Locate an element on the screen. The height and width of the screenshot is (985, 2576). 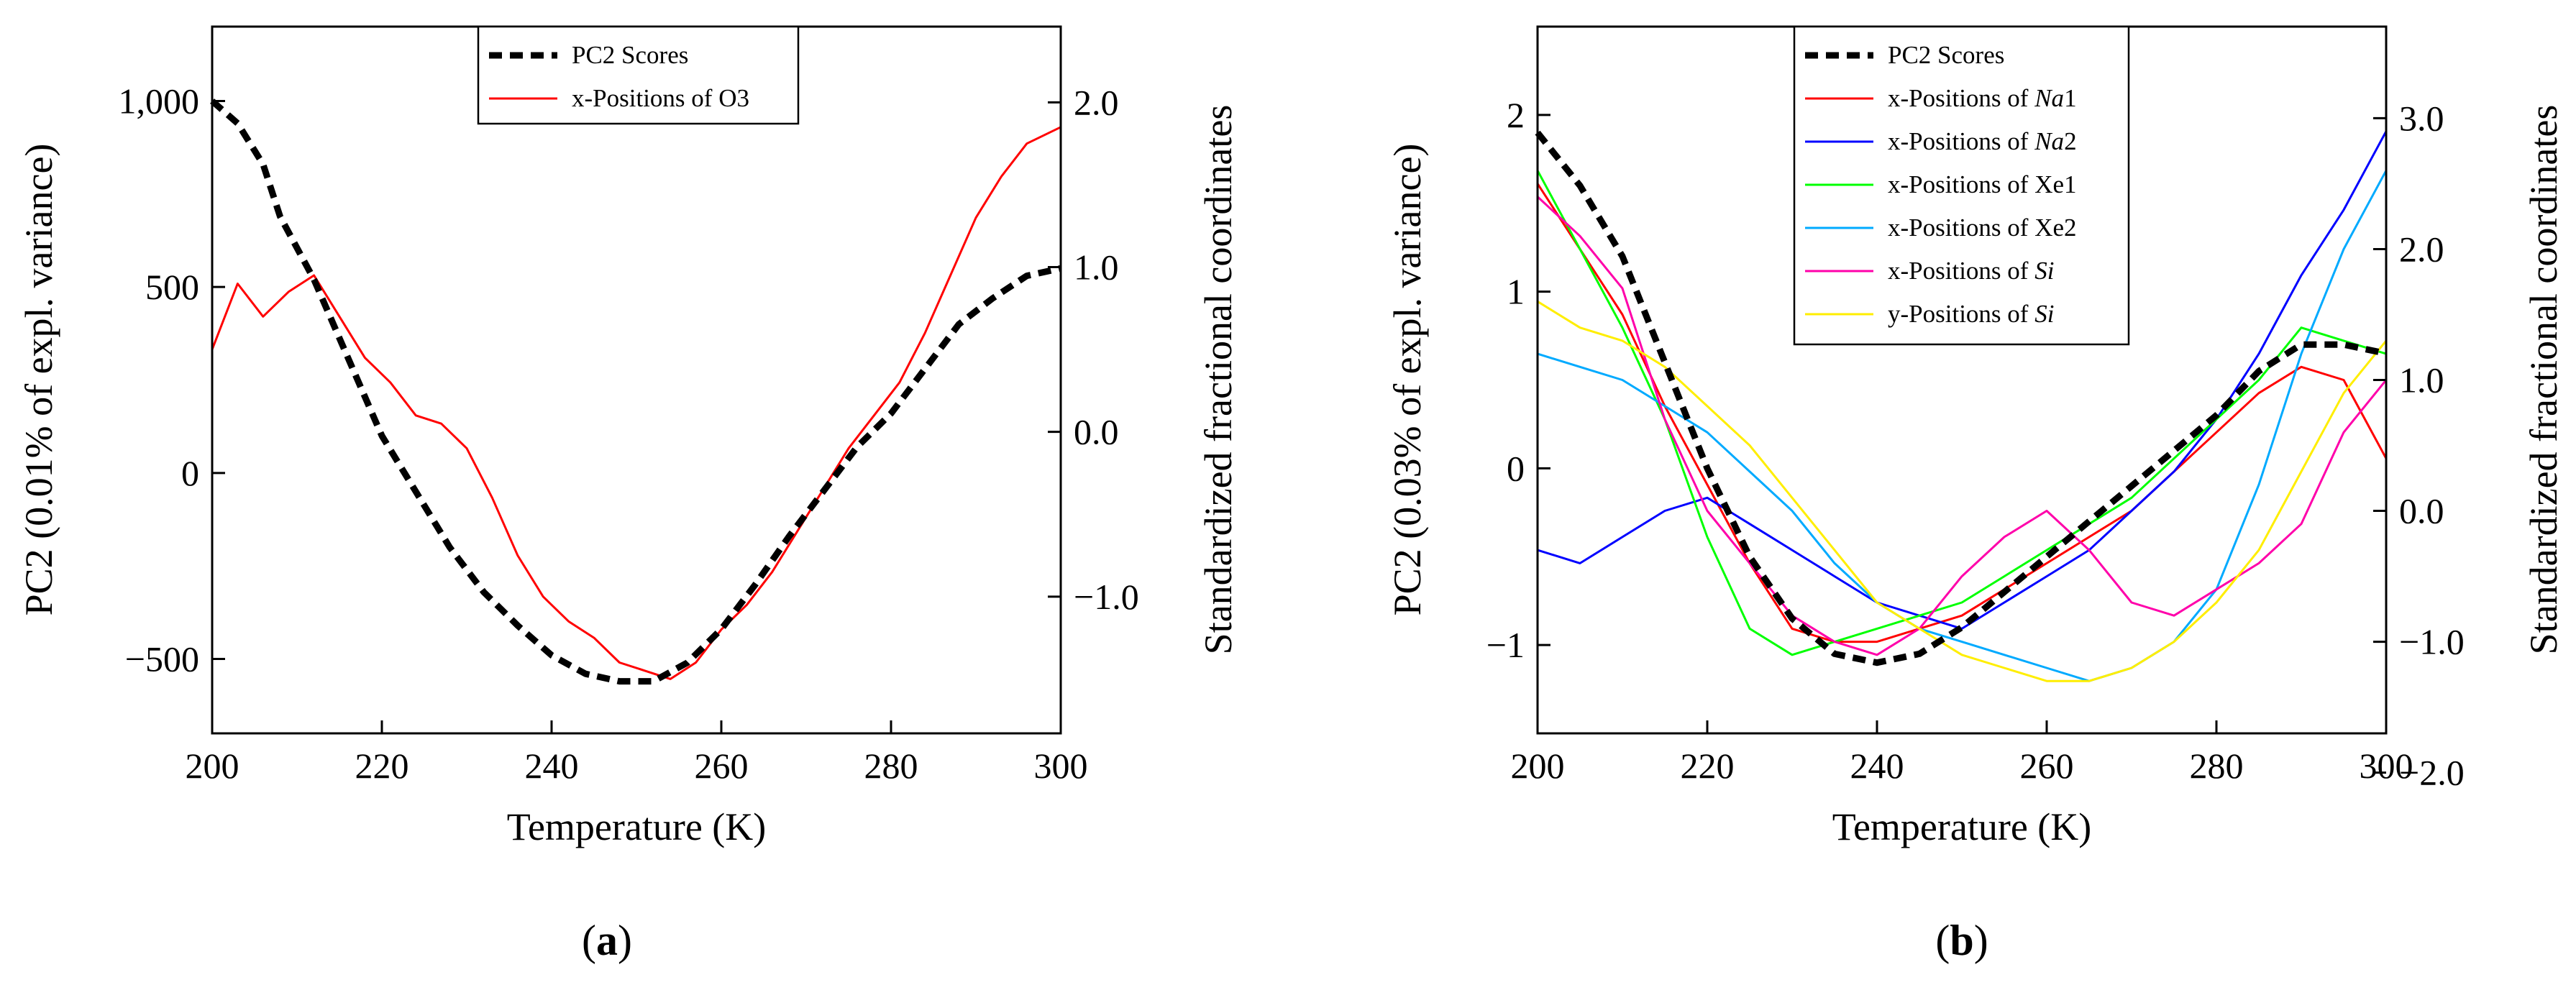
panel-a-y-tick-label: 1,000 is located at coordinates (159, 101).